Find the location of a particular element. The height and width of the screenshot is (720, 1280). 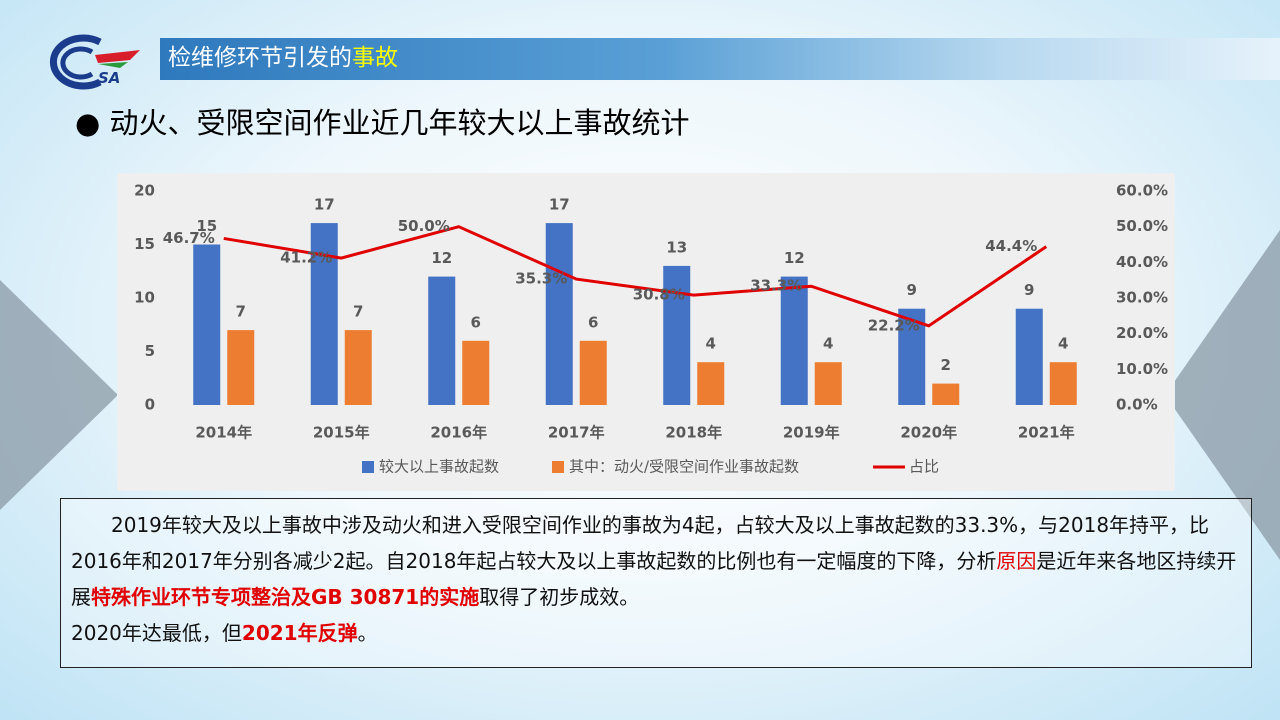

x-tick-label: 2016年 is located at coordinates (458, 433).